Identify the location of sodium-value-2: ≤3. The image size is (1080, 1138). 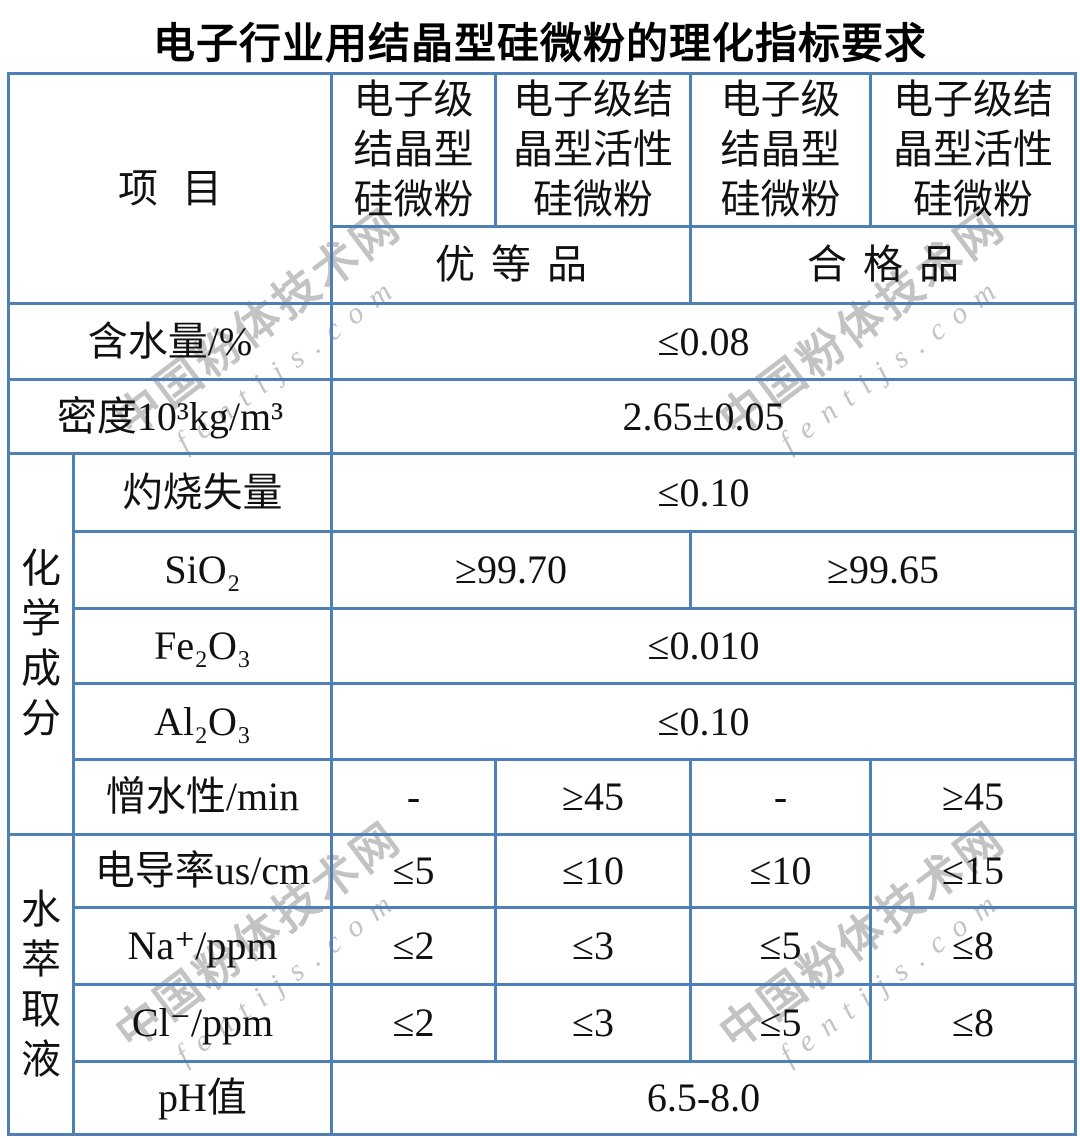
(593, 946).